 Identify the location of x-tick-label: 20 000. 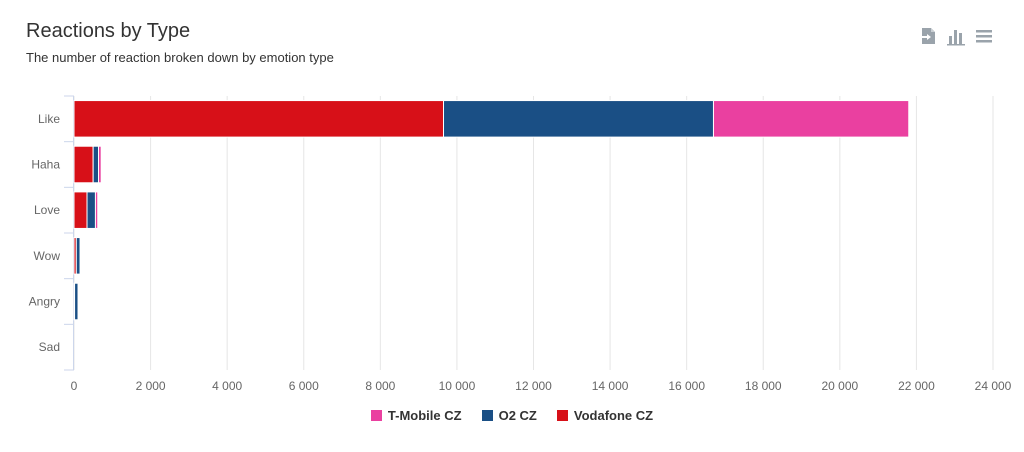
(839, 386).